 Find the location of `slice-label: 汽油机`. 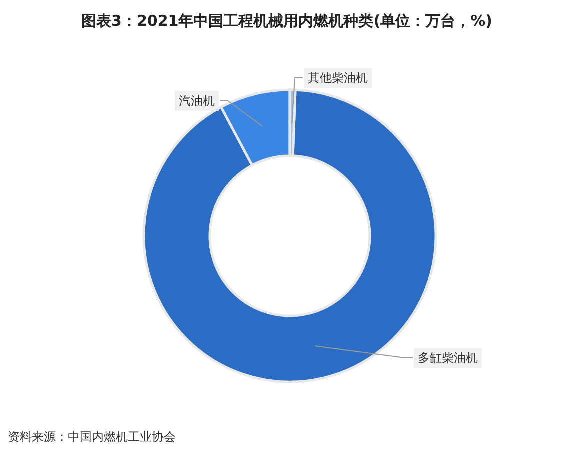

slice-label: 汽油机 is located at coordinates (197, 101).